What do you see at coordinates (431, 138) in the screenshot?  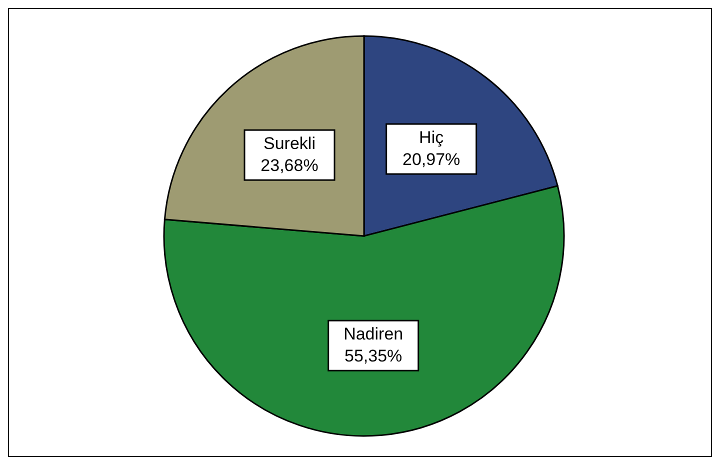 I see `slice-label: Hiç` at bounding box center [431, 138].